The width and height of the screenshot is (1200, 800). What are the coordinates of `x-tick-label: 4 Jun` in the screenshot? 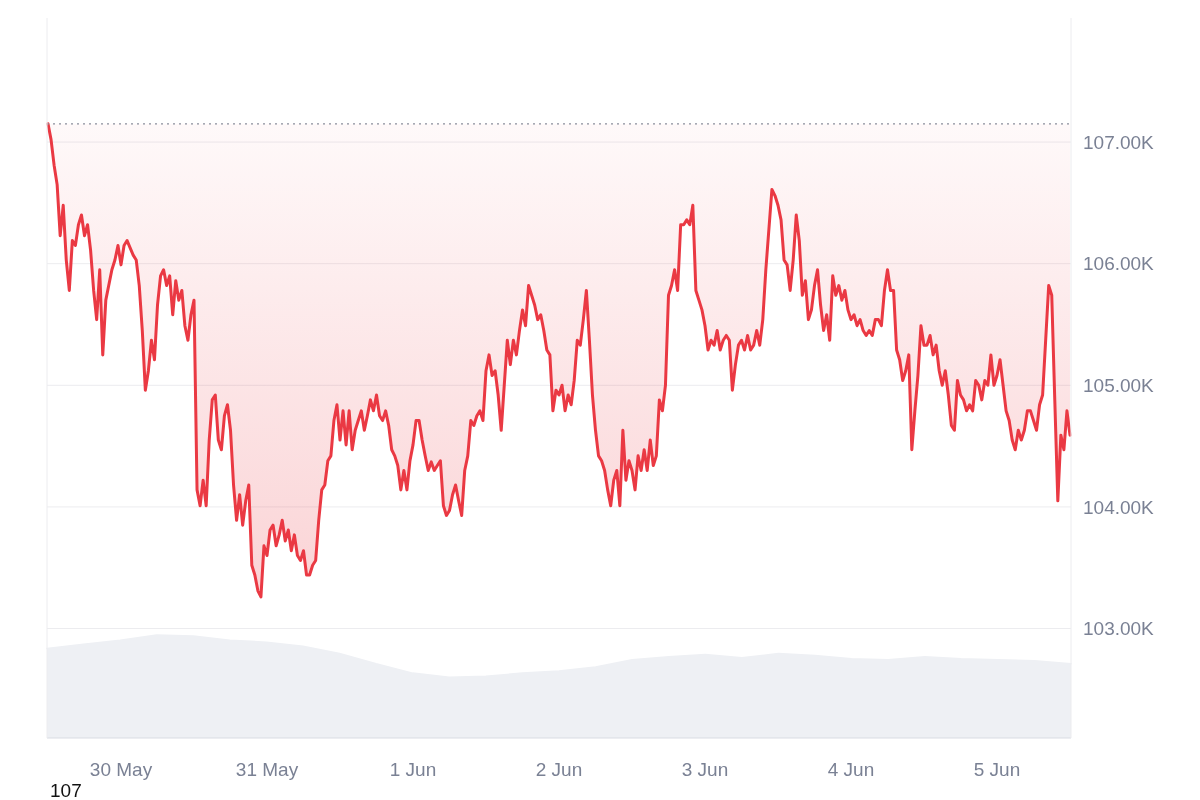 It's located at (851, 769).